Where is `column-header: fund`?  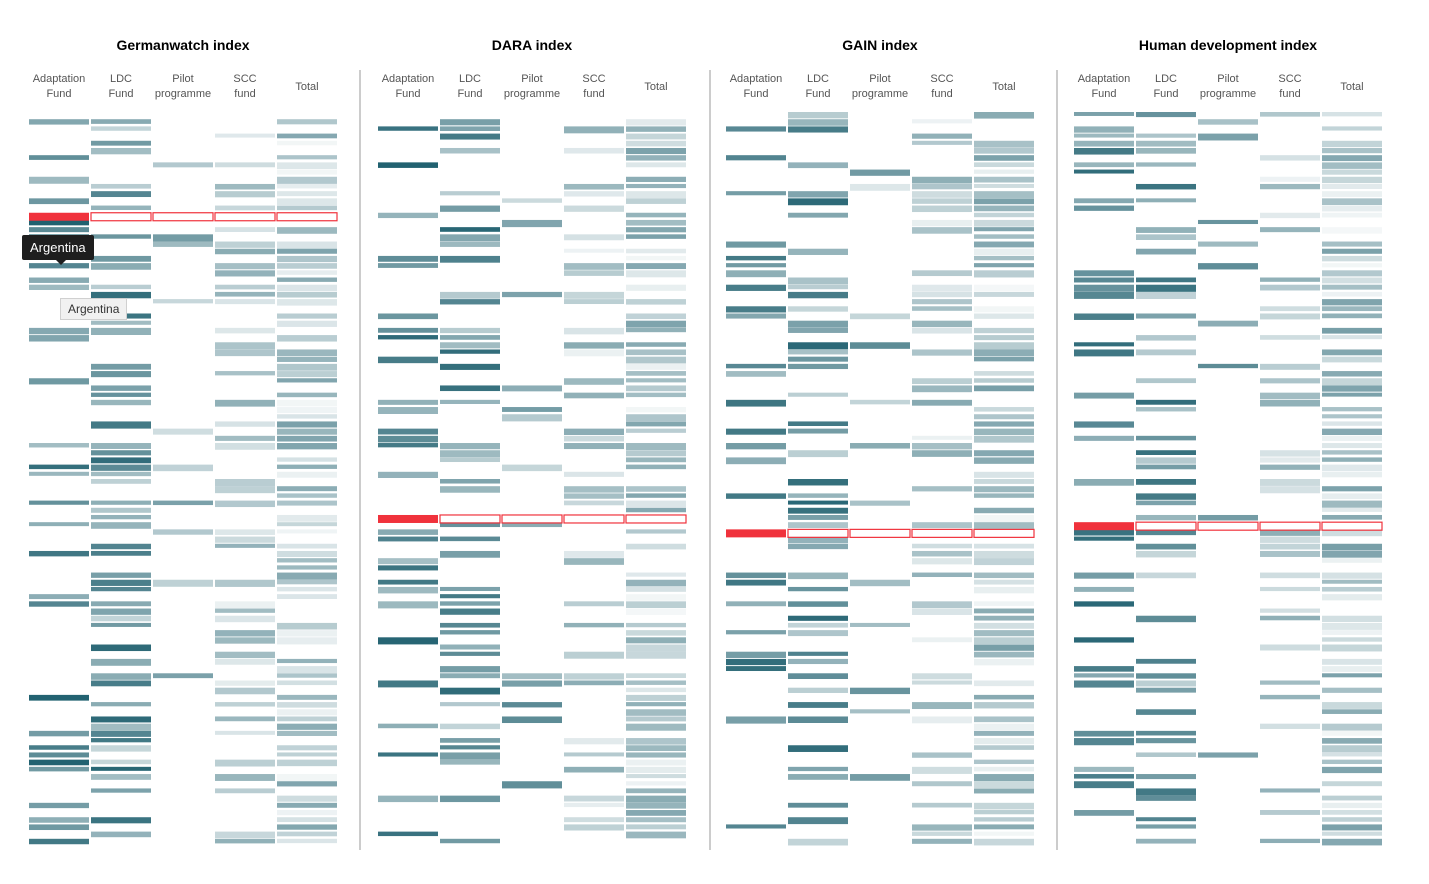
column-header: fund is located at coordinates (1289, 94).